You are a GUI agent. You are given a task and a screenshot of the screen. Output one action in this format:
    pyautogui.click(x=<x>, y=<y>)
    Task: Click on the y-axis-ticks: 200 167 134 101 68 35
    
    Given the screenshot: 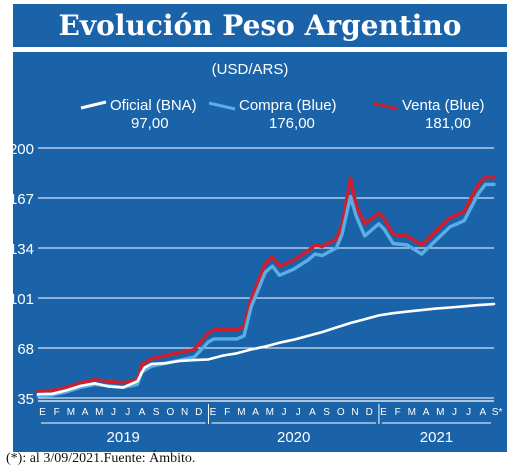 What is the action you would take?
    pyautogui.click(x=23, y=274)
    